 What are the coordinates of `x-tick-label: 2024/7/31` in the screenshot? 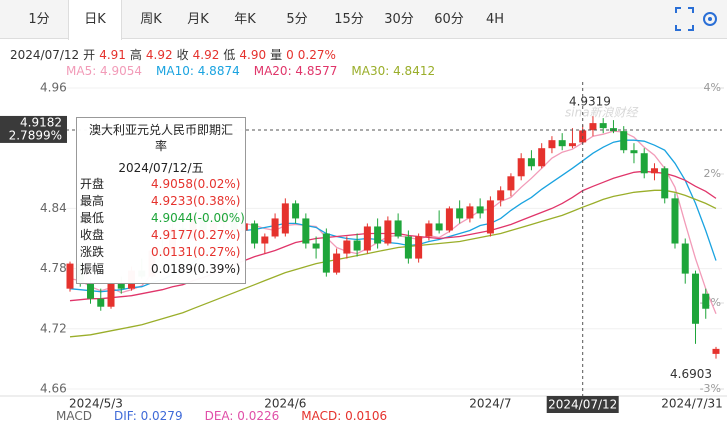 It's located at (692, 404).